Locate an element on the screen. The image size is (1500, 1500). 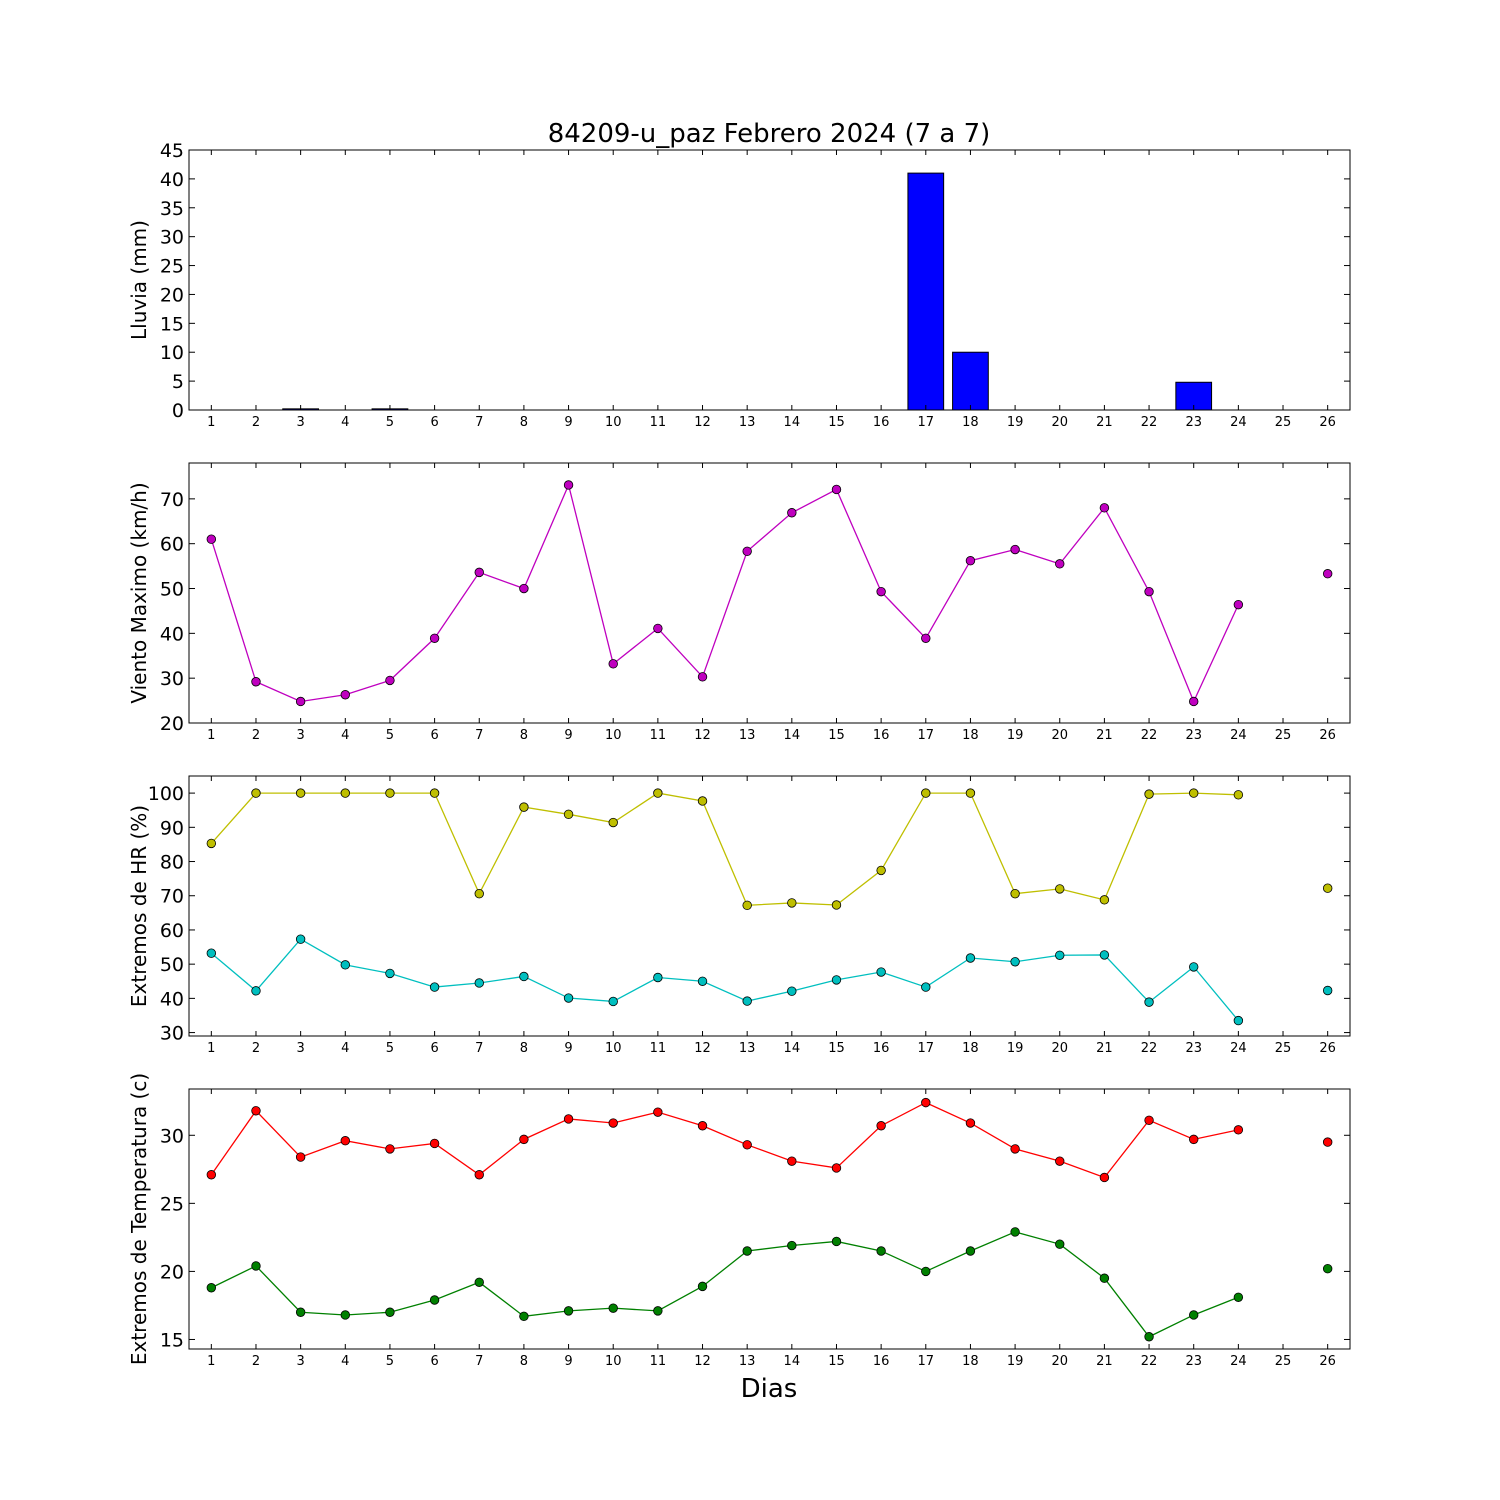
temperature-x-tick-label: 9 is located at coordinates (568, 1361).